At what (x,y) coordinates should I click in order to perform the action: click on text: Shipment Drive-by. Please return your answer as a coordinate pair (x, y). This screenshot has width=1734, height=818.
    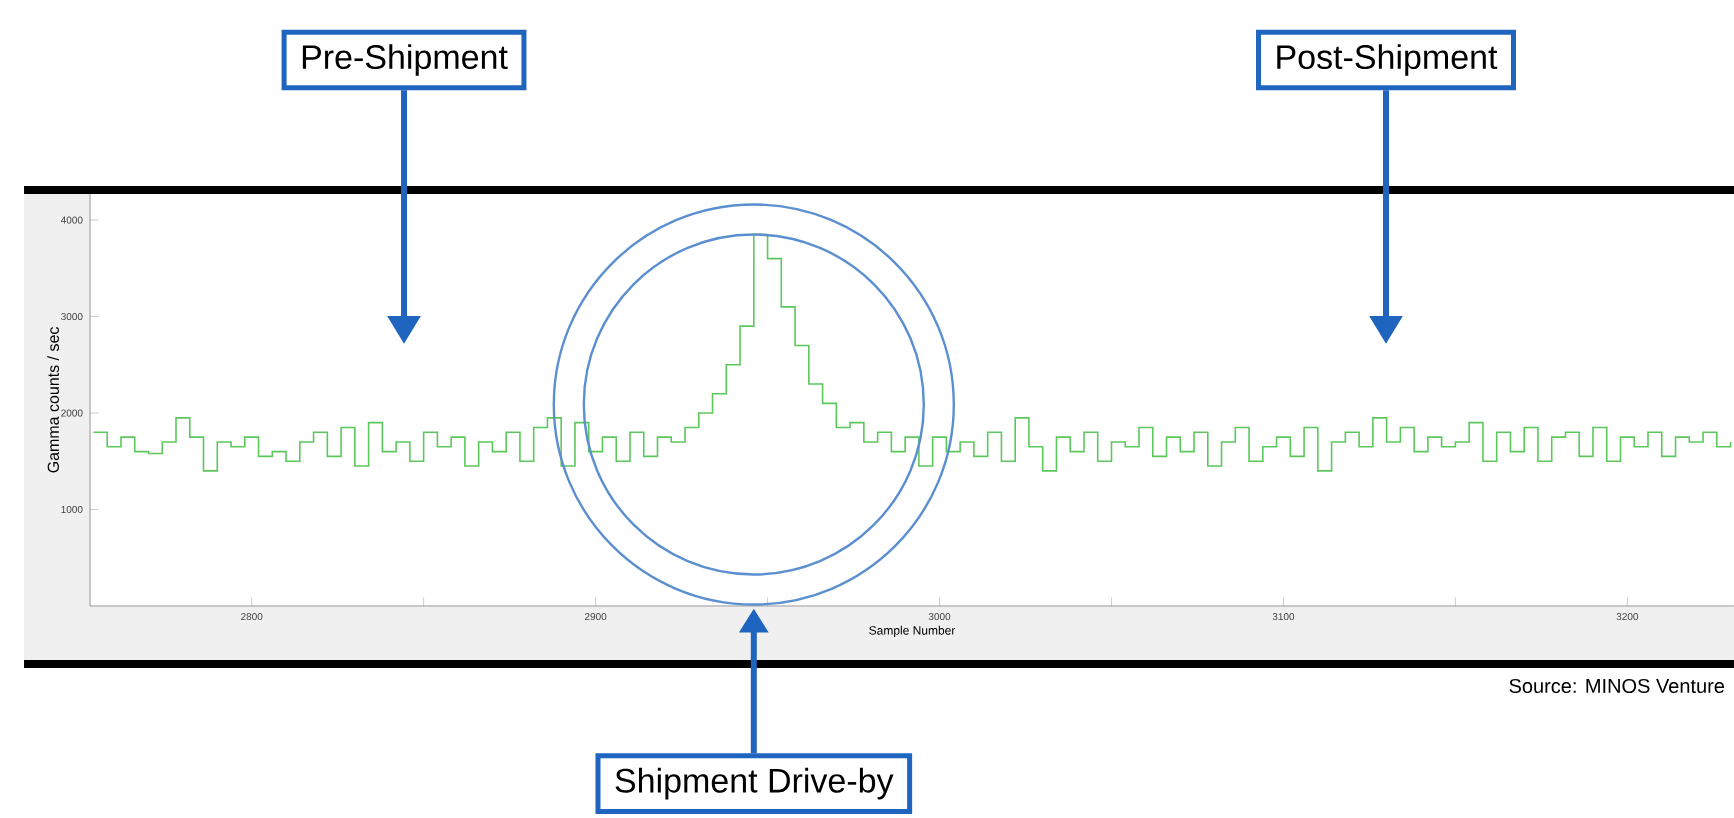
    Looking at the image, I should click on (754, 783).